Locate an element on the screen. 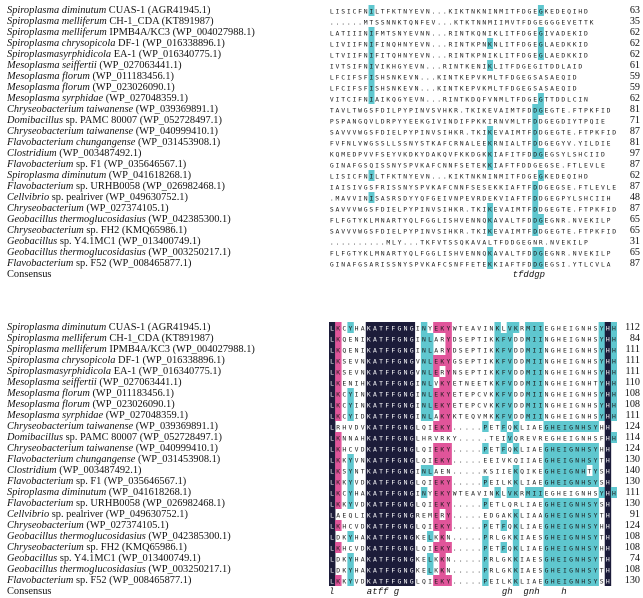  accession-label: sp. F52 (WP_008465877.1) is located at coordinates (132, 580).